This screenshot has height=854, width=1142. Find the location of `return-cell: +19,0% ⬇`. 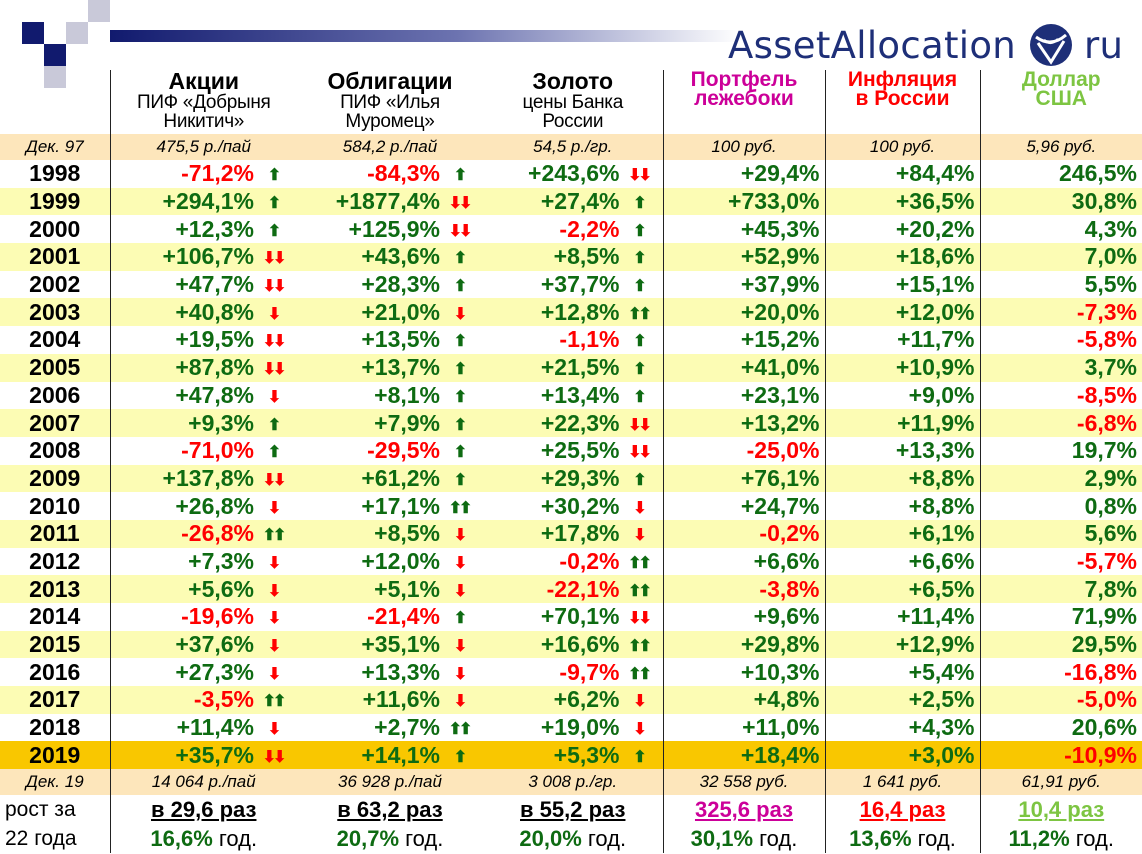

return-cell: +19,0% ⬇ is located at coordinates (573, 728).